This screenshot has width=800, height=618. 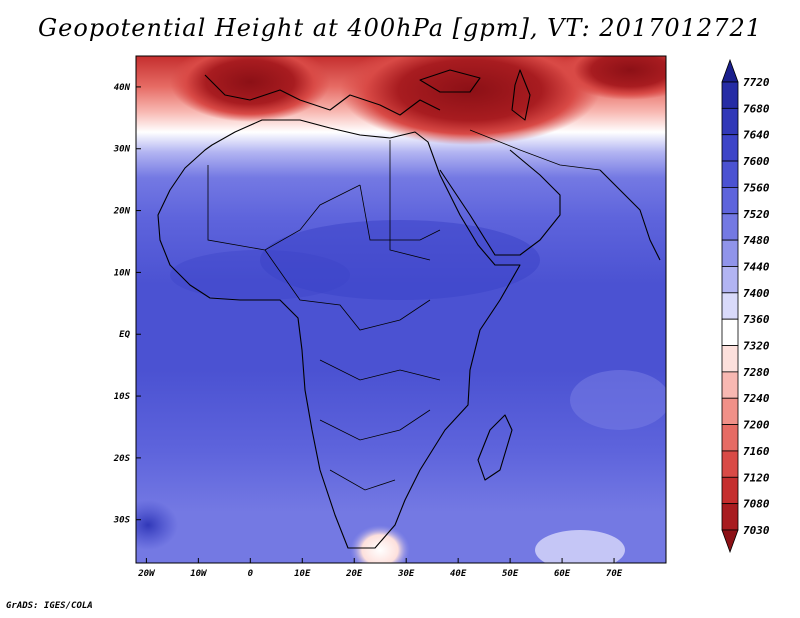 What do you see at coordinates (580, 546) in the screenshot?
I see `southern-trough` at bounding box center [580, 546].